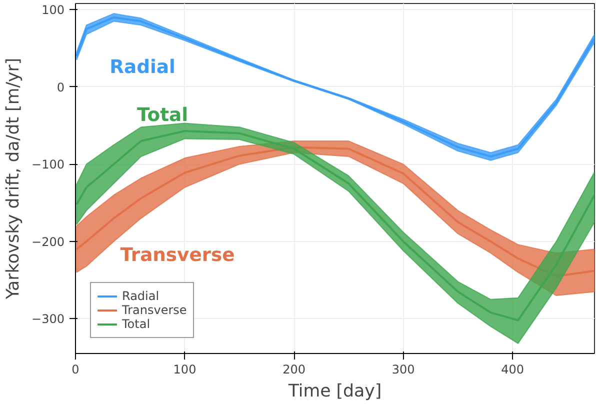 The width and height of the screenshot is (596, 404). Describe the element at coordinates (60, 87) in the screenshot. I see `y-tick-label: 0` at that location.